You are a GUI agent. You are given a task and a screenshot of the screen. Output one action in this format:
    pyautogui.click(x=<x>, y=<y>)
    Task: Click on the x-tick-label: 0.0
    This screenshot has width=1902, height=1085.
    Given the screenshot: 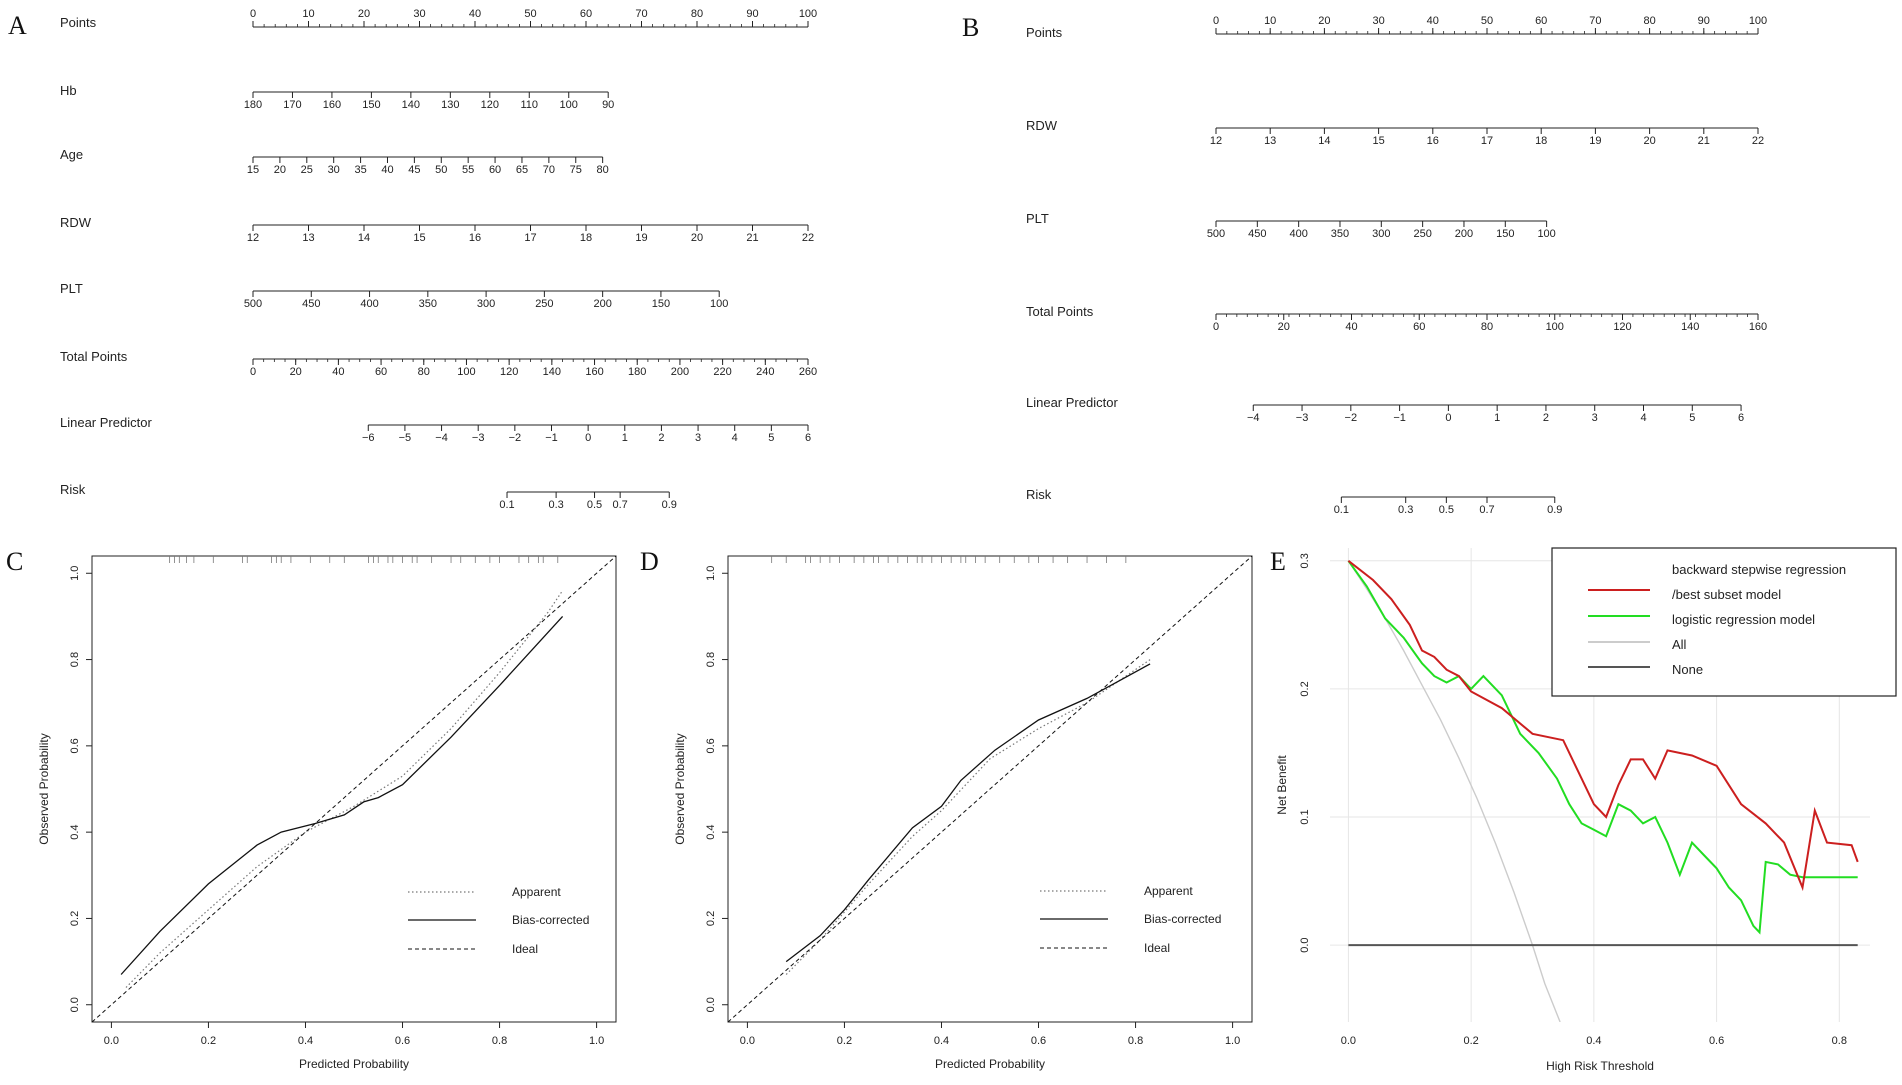 What is the action you would take?
    pyautogui.click(x=1348, y=1041)
    